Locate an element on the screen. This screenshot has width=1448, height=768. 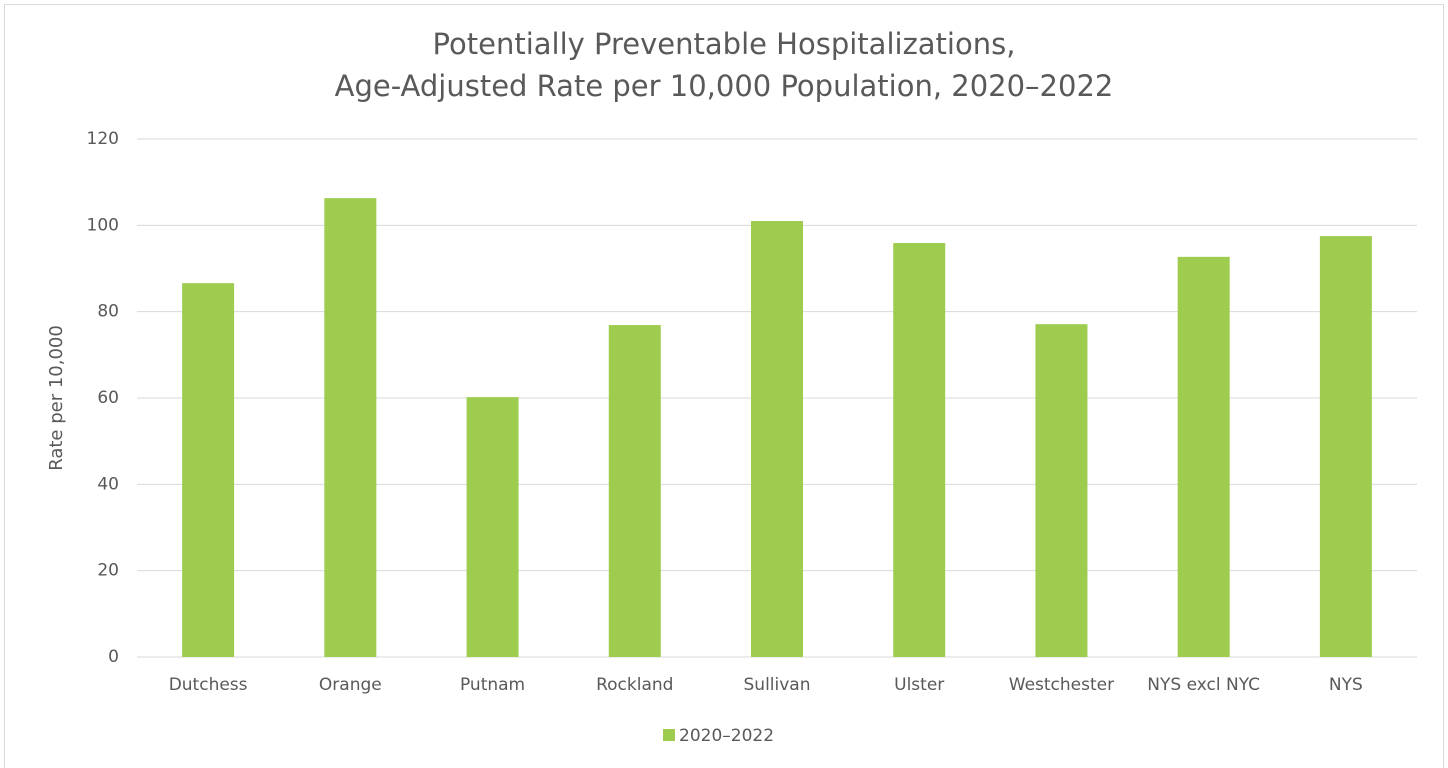
y-tick-label: 40 is located at coordinates (108, 484).